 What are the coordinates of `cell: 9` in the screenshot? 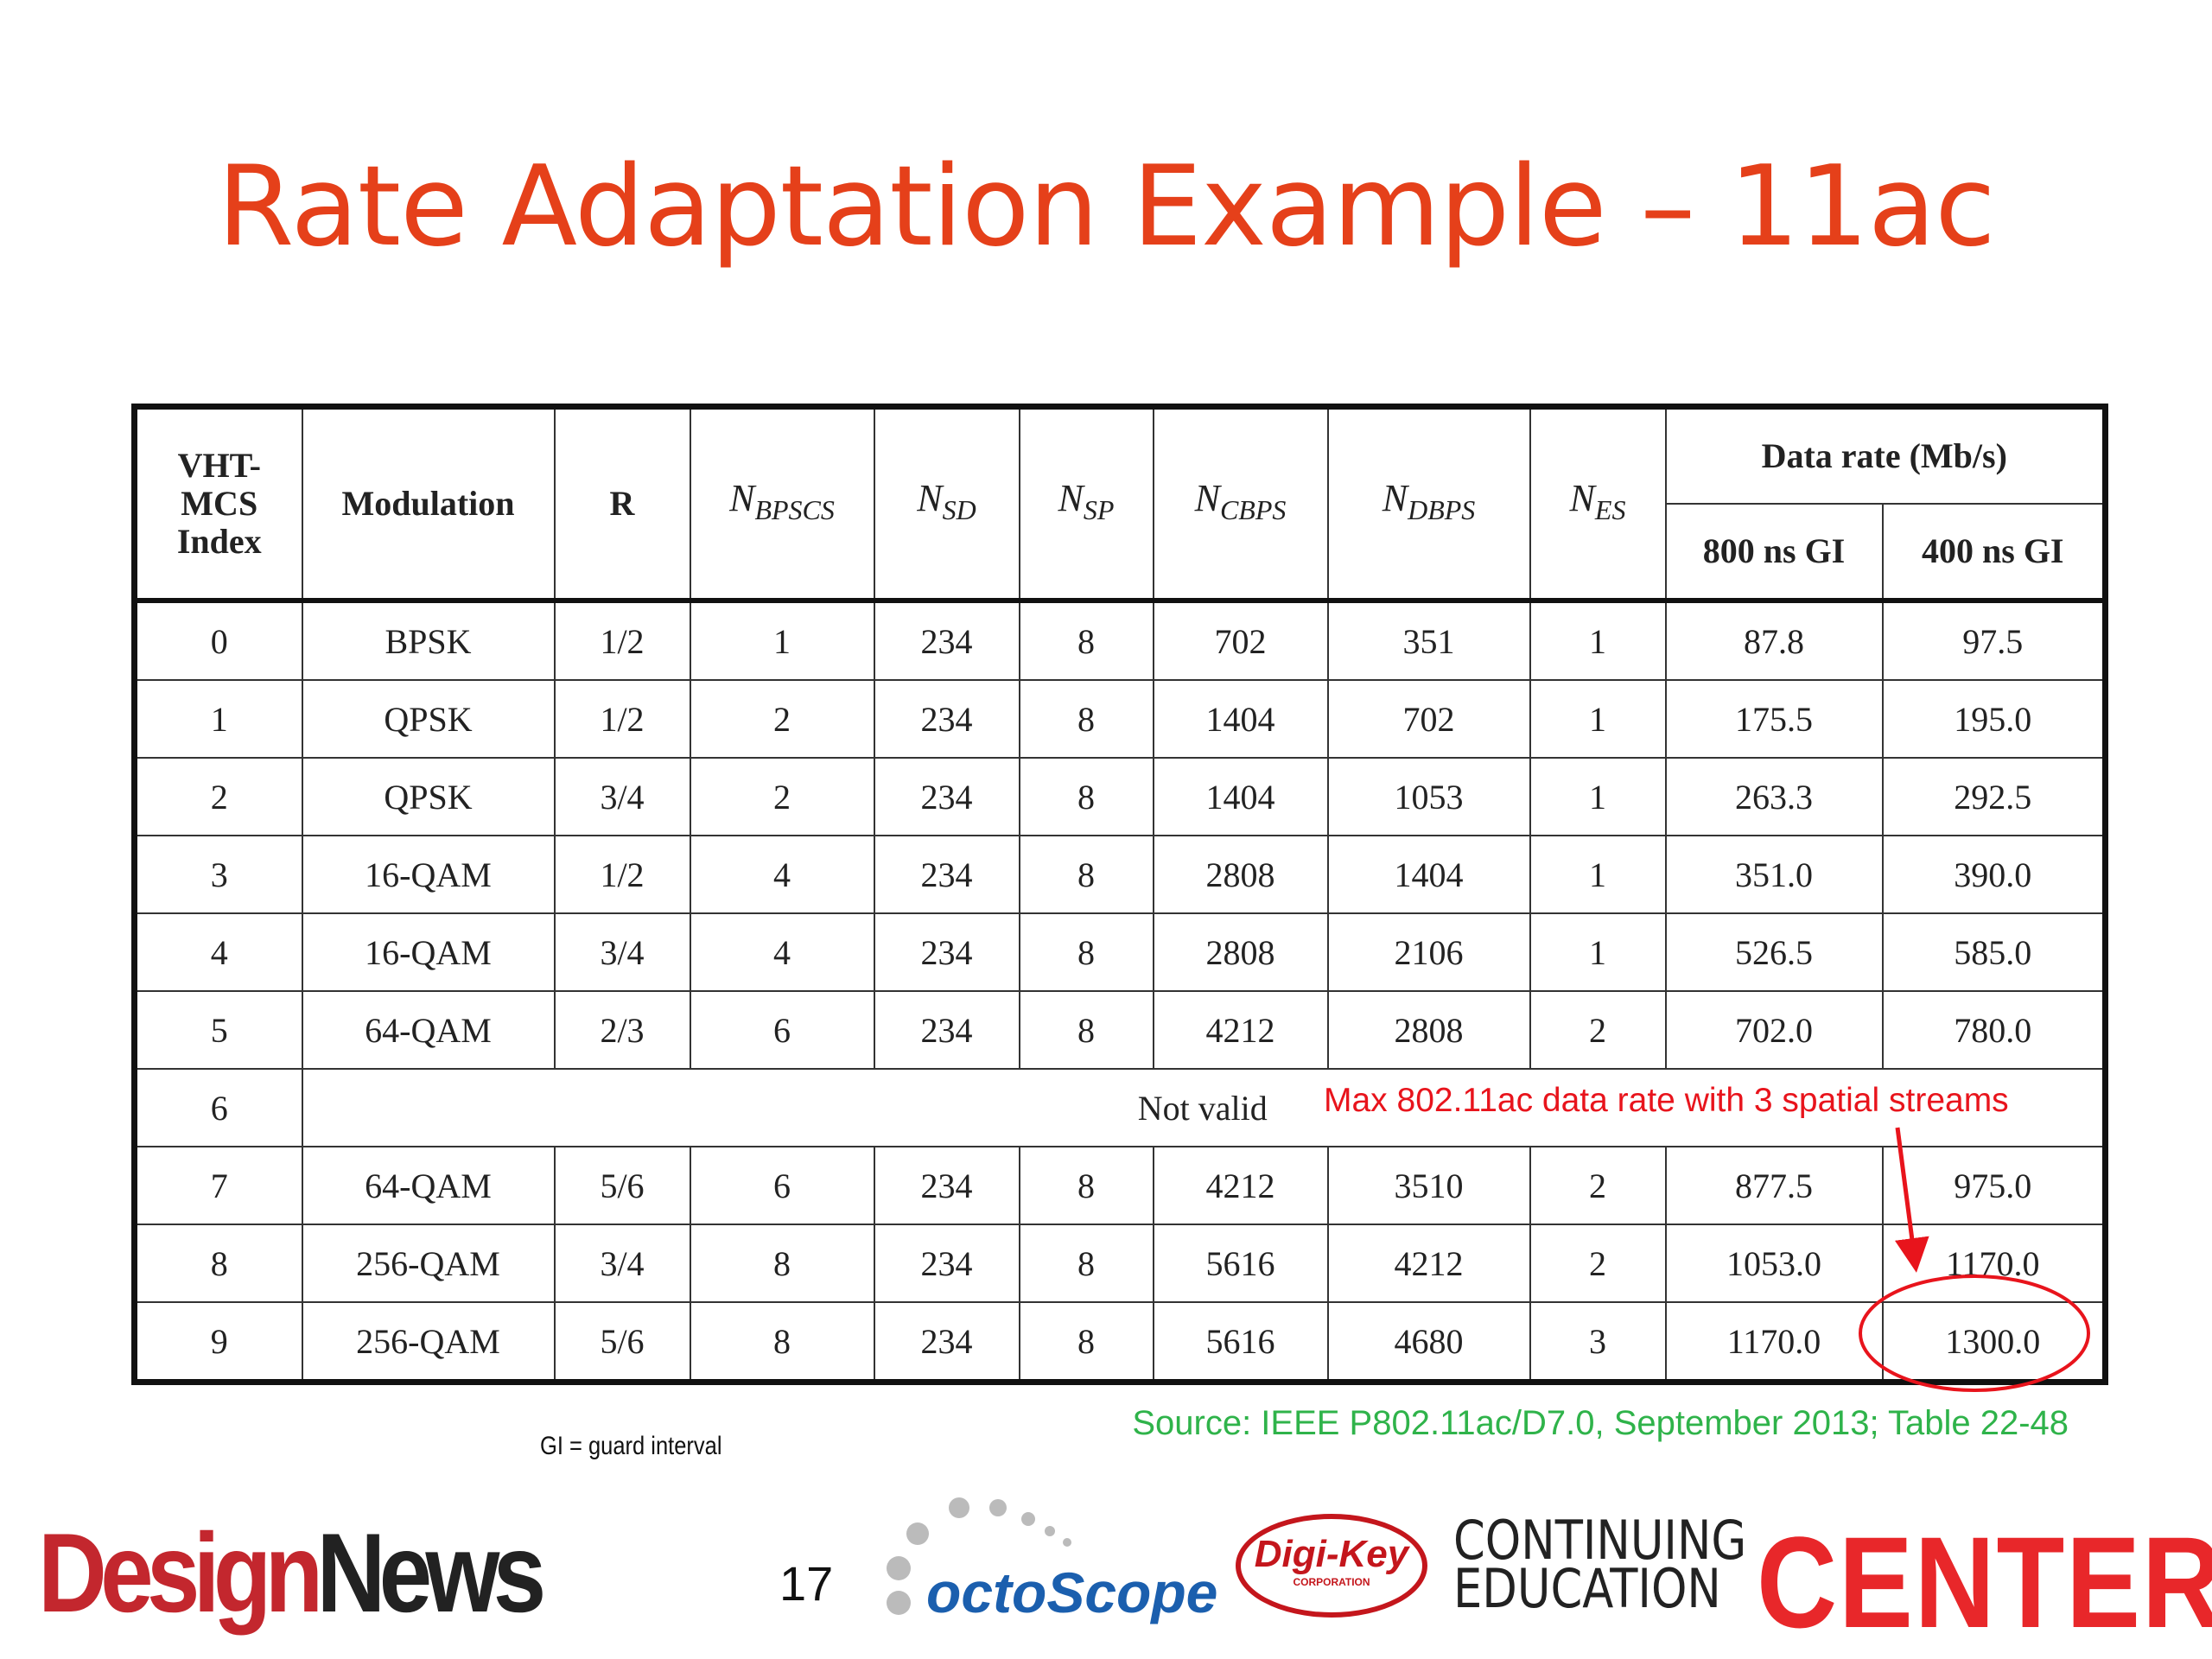 It's located at (218, 1342).